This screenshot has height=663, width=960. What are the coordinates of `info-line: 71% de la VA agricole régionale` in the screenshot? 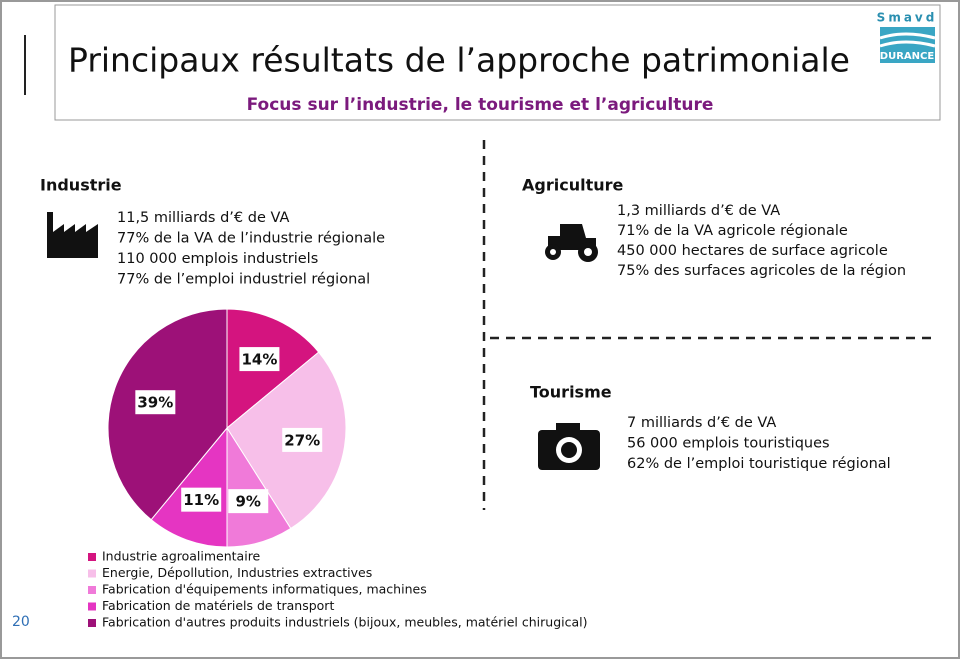 It's located at (732, 231).